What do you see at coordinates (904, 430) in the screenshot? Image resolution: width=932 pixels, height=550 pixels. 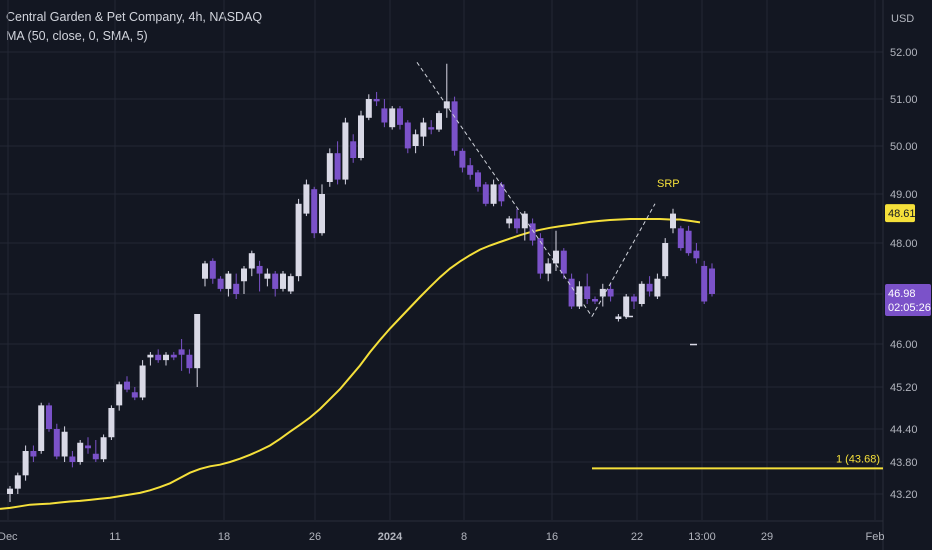 I see `y-tick-label: 44.40` at bounding box center [904, 430].